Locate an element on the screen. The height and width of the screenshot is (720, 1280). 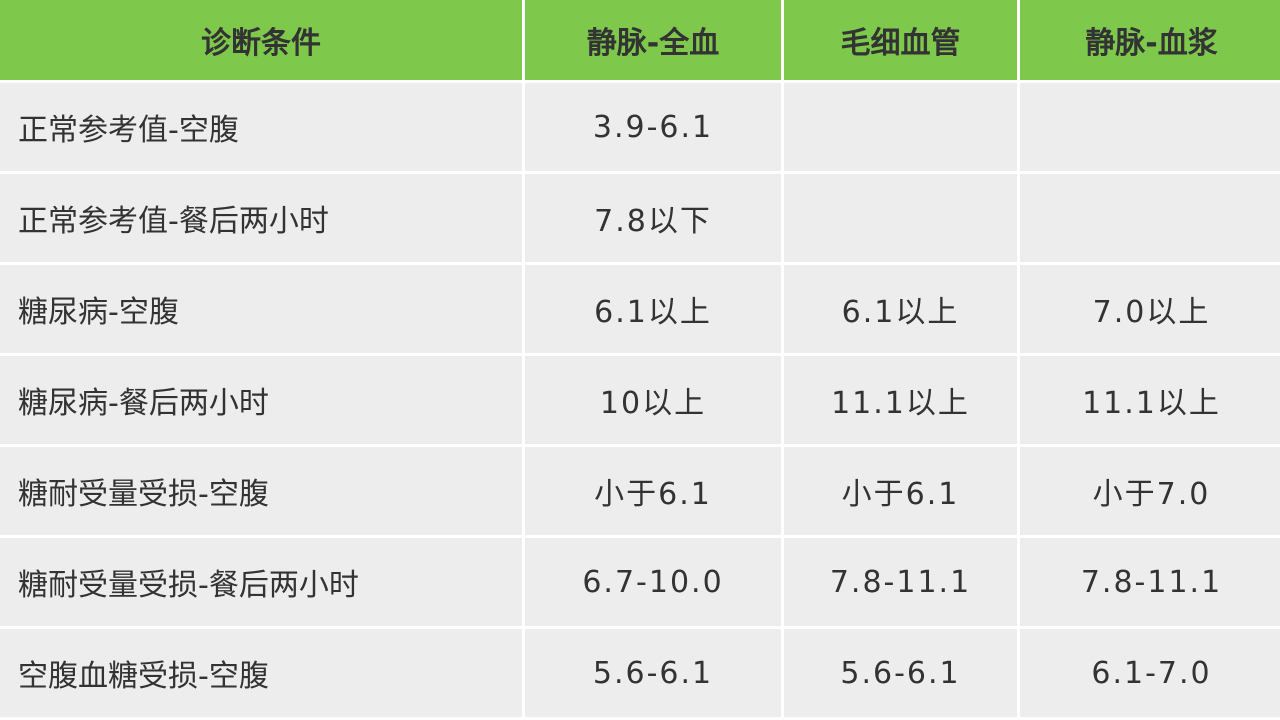
row-label: 正常参考值-餐后两小时 is located at coordinates (261, 218).